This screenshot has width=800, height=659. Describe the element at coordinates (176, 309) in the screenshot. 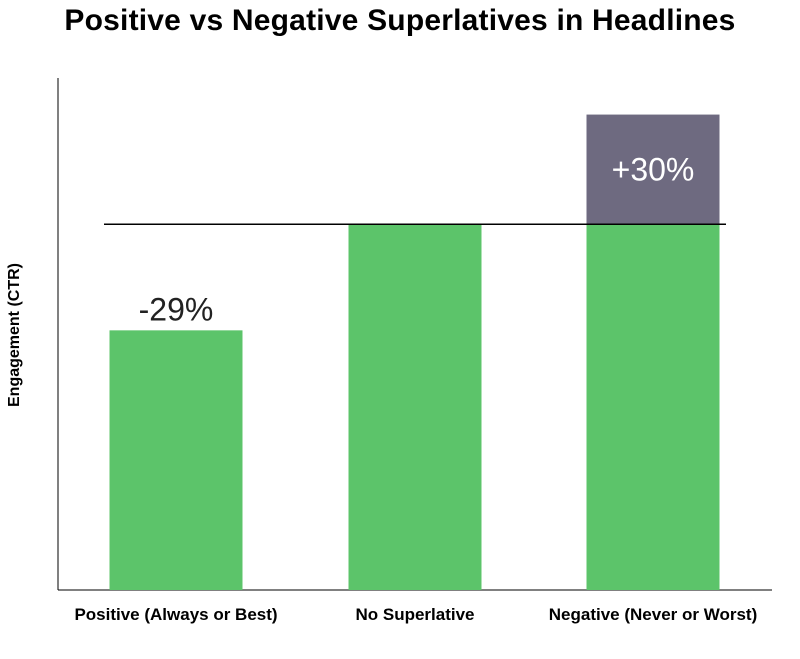

I see `data-label-0: -29%` at that location.